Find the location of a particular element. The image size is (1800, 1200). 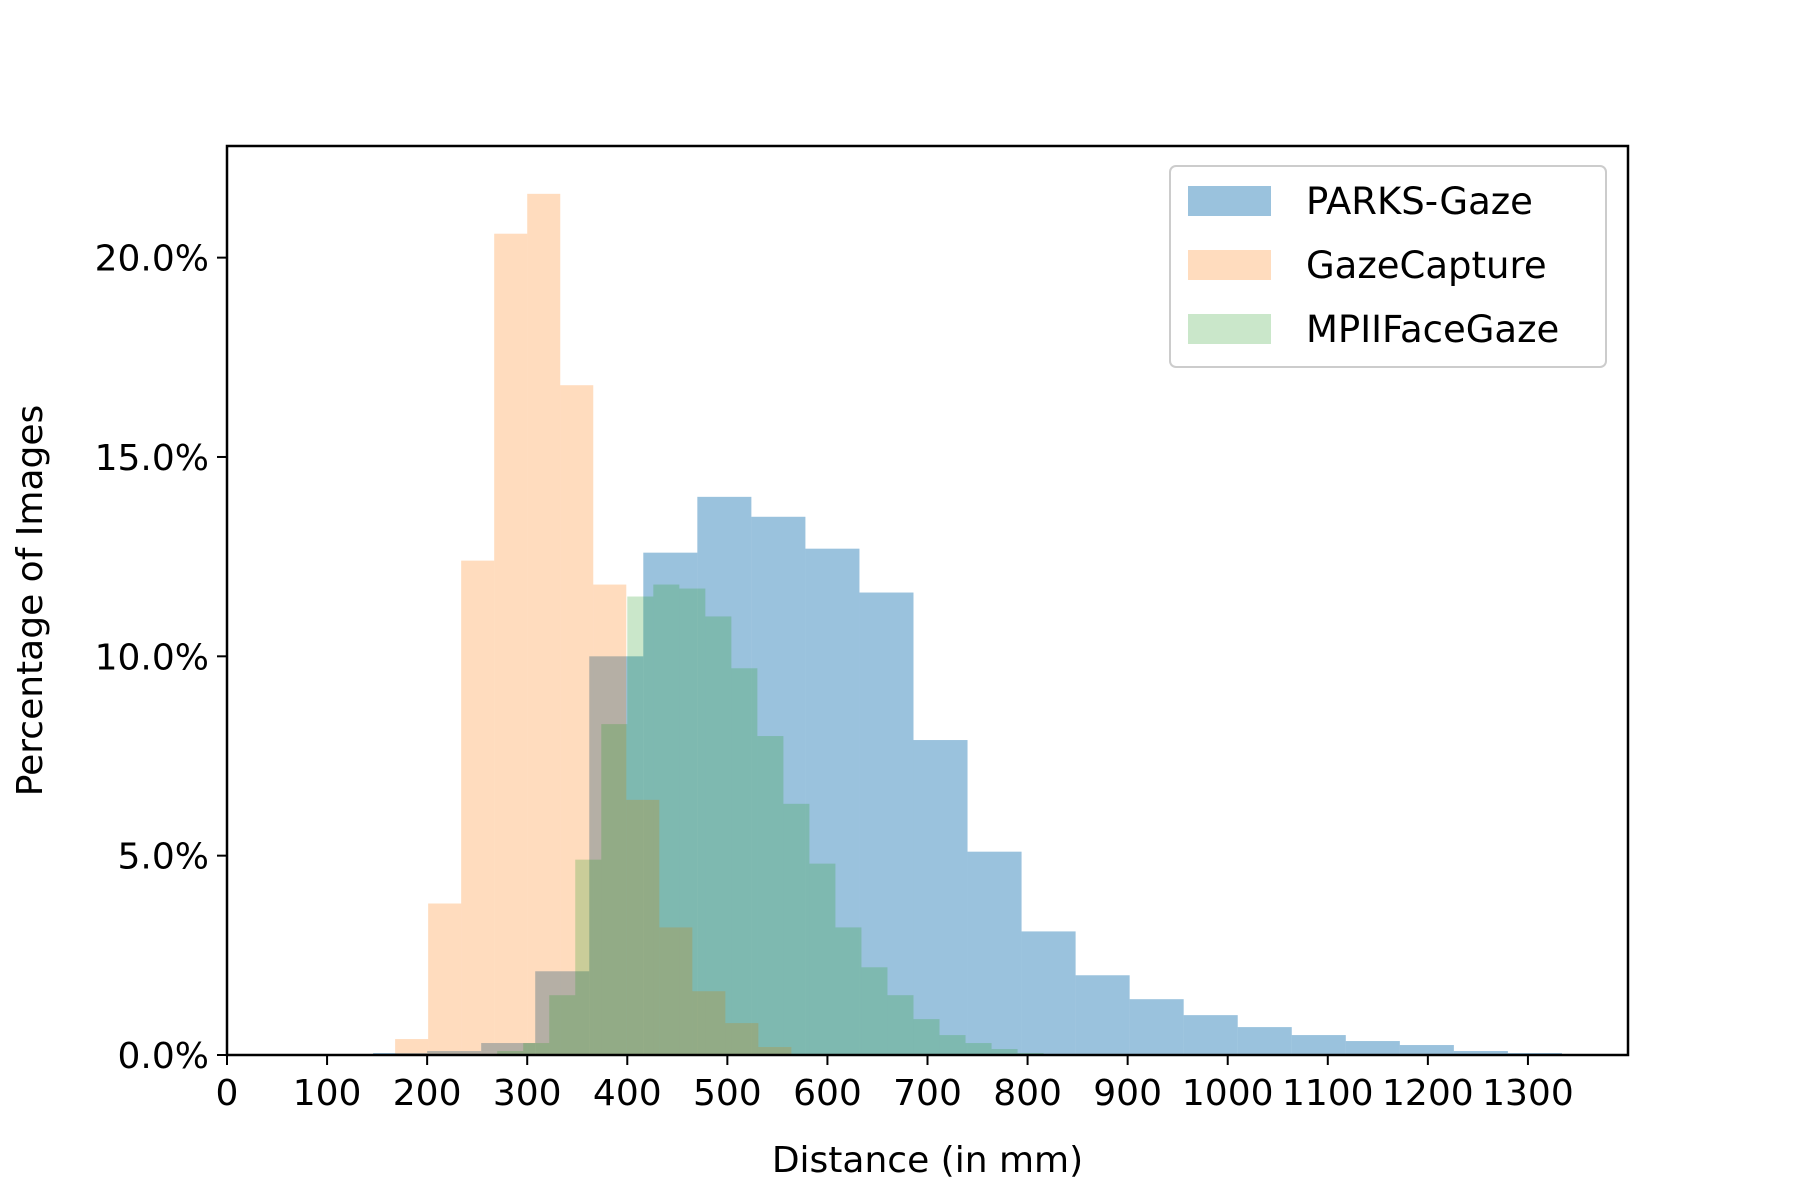

legend-label-mpiifacegaze: MPIIFaceGaze is located at coordinates (1432, 329).